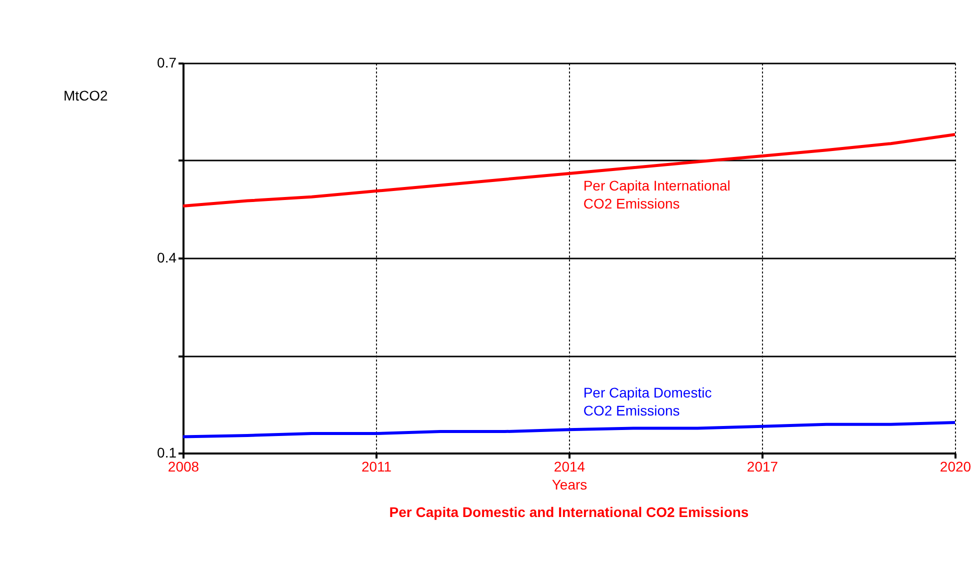  I want to click on text: Per Capita Domestic and International CO2 Emissions, so click(569, 512).